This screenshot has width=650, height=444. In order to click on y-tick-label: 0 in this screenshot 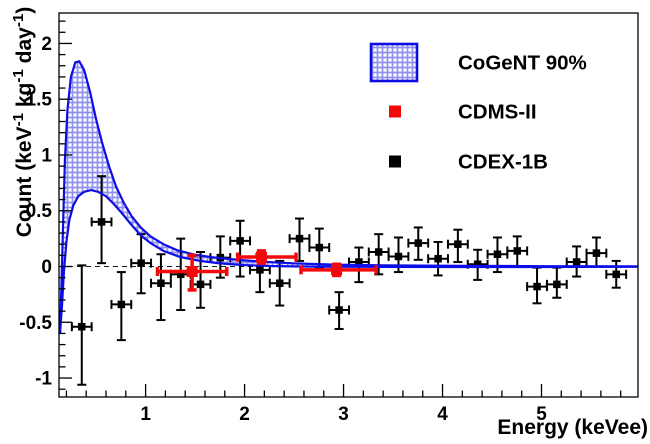, I will do `click(46, 267)`.